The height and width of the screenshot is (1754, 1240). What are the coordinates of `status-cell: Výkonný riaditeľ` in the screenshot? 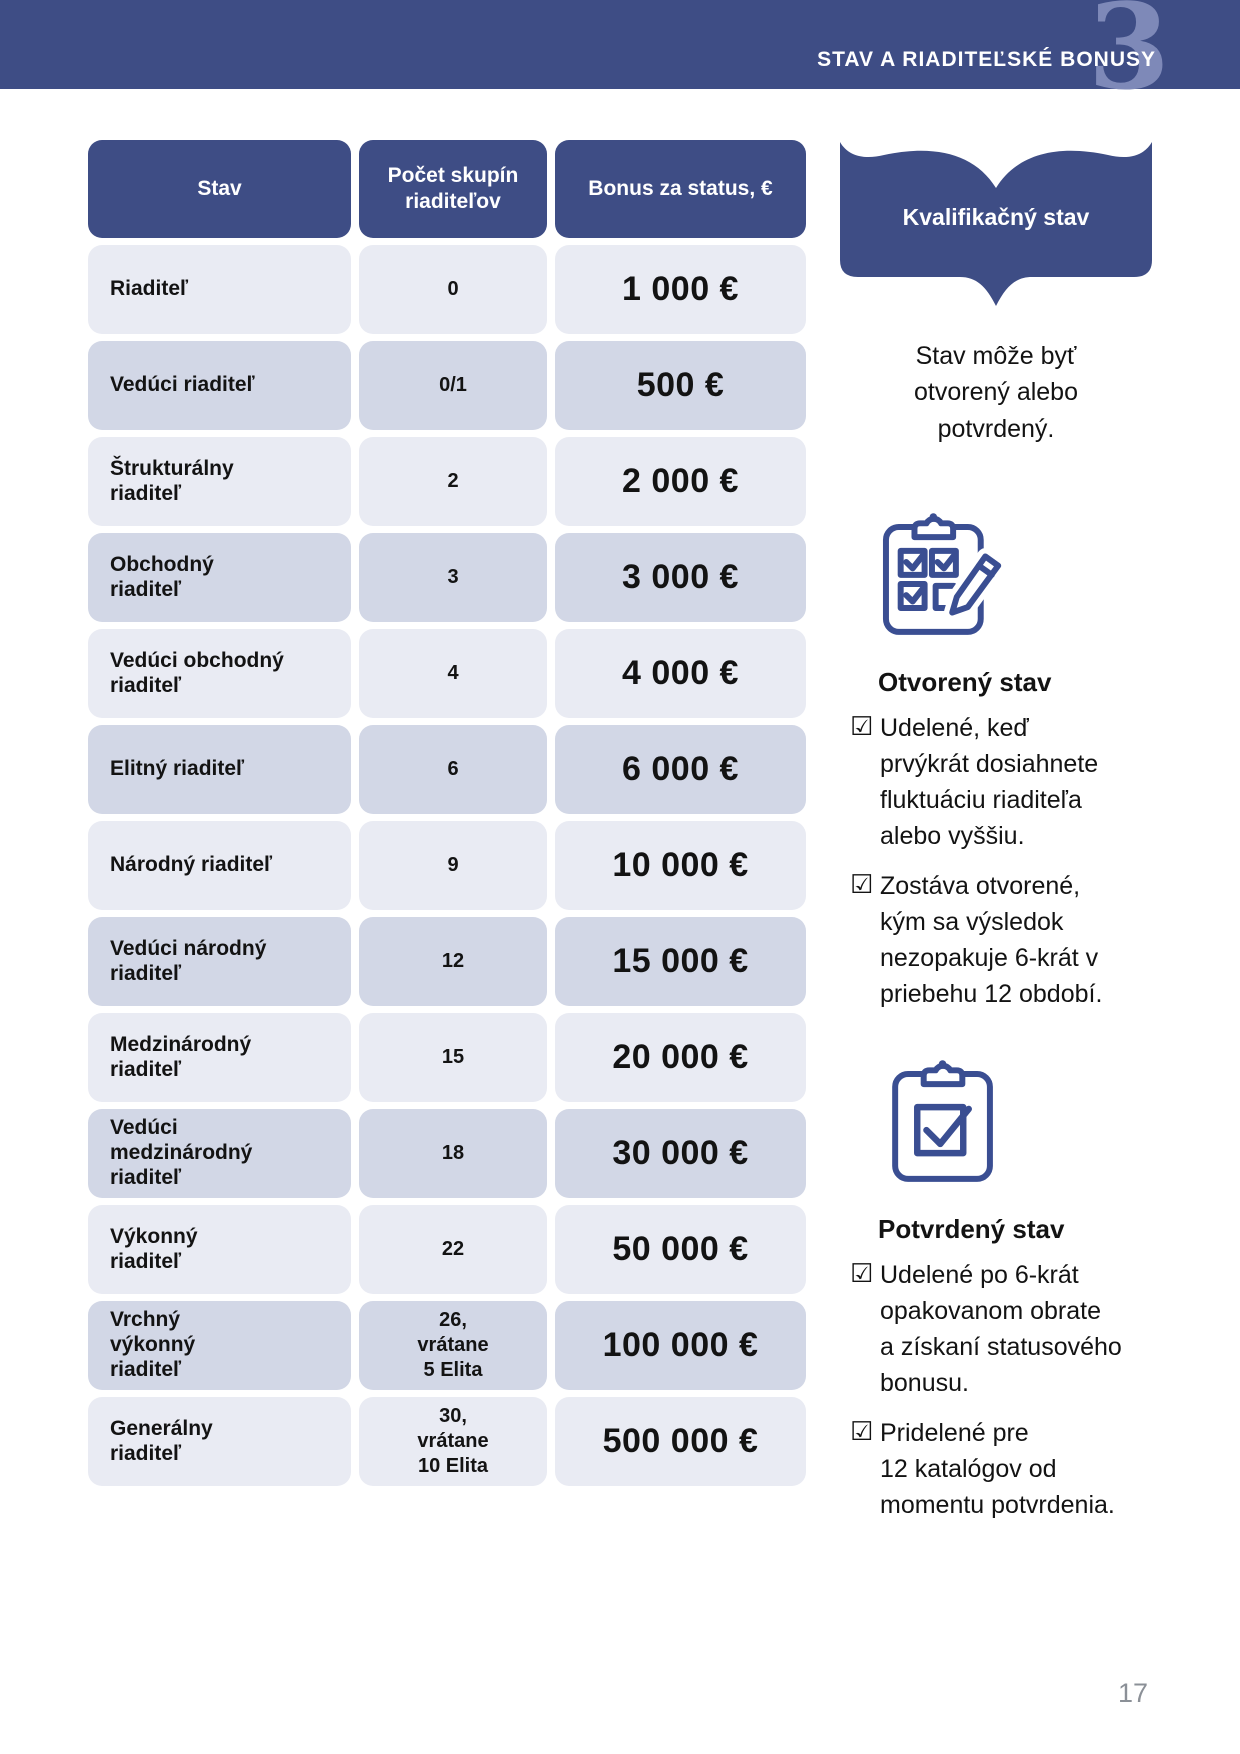 It's located at (219, 1249).